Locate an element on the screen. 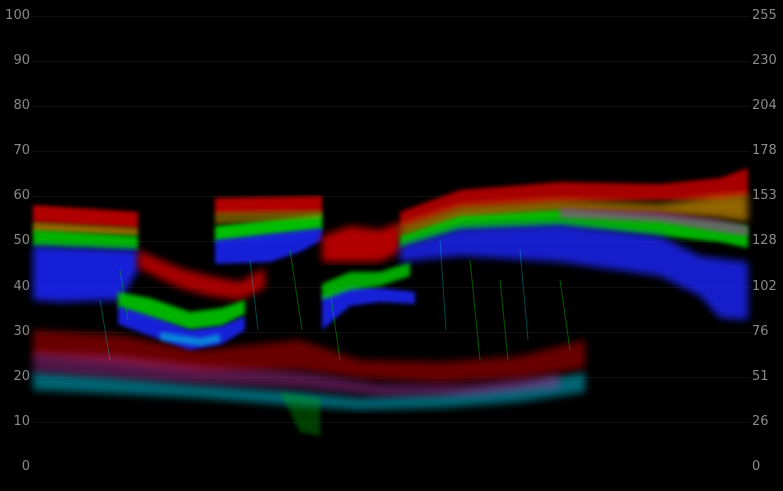  waveform-low-band-magenta is located at coordinates (296, 374).